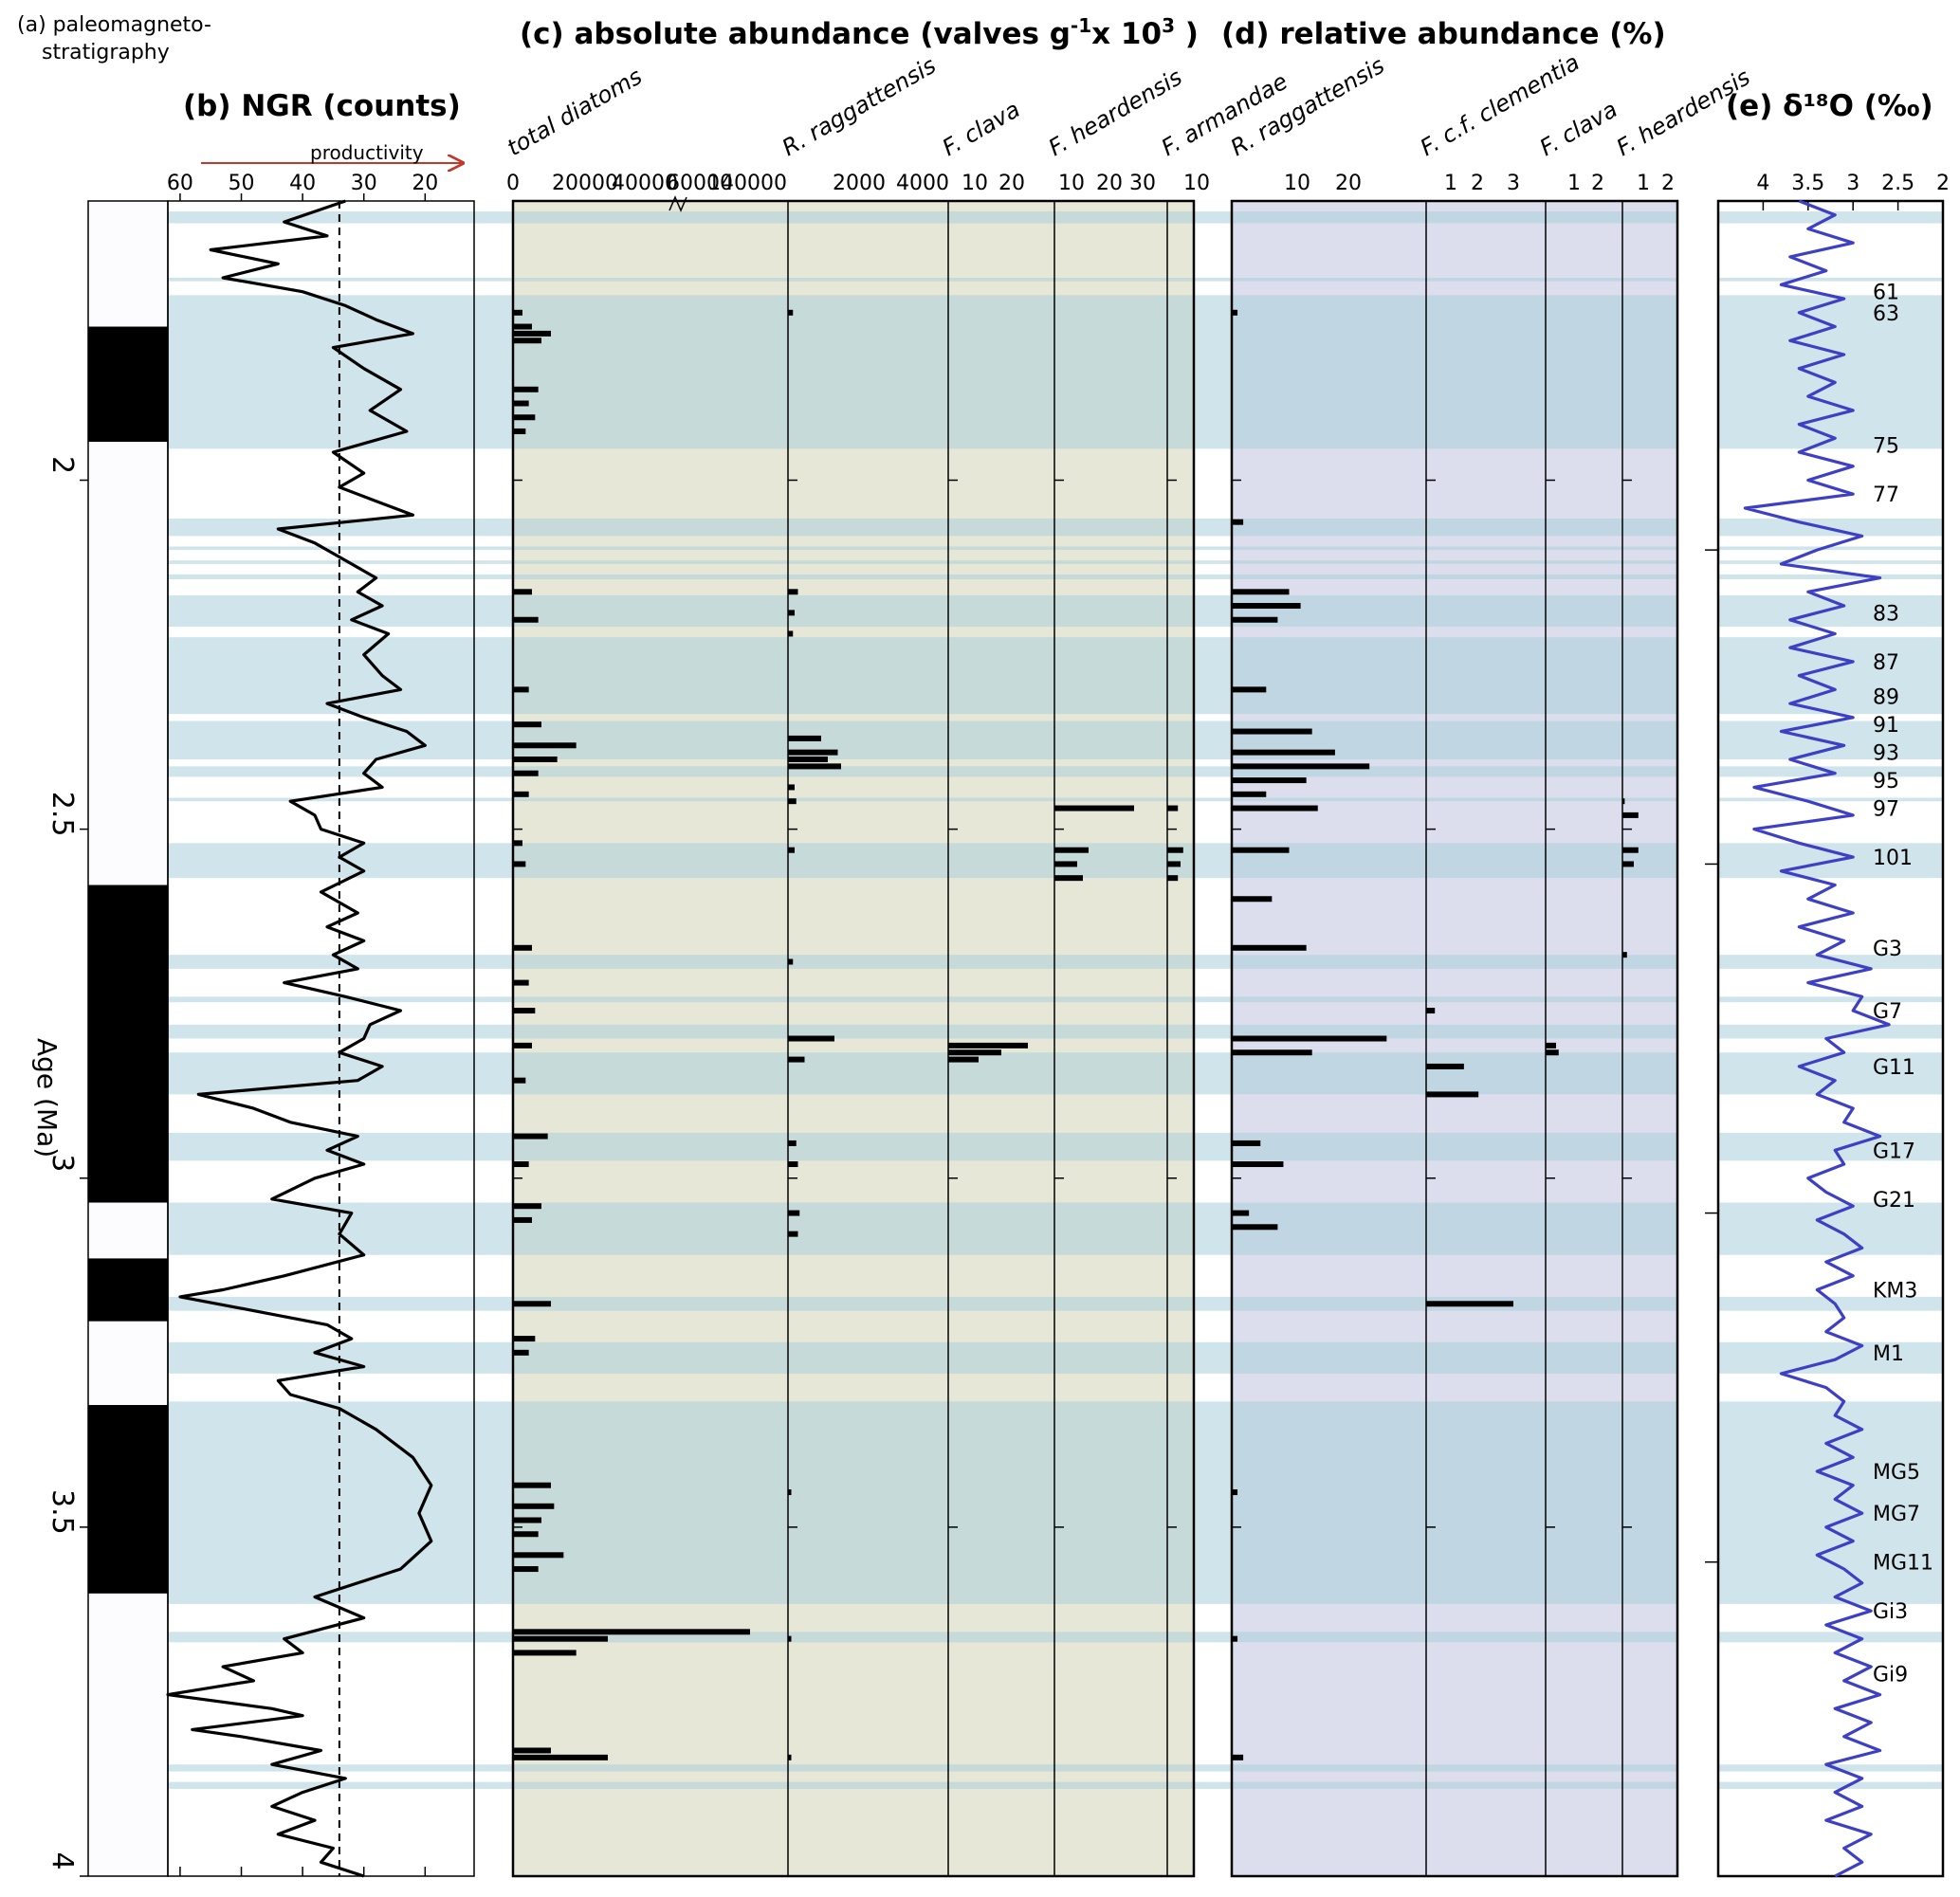  Describe the element at coordinates (981, 128) in the screenshot. I see `abs-track-name: F. clava` at that location.